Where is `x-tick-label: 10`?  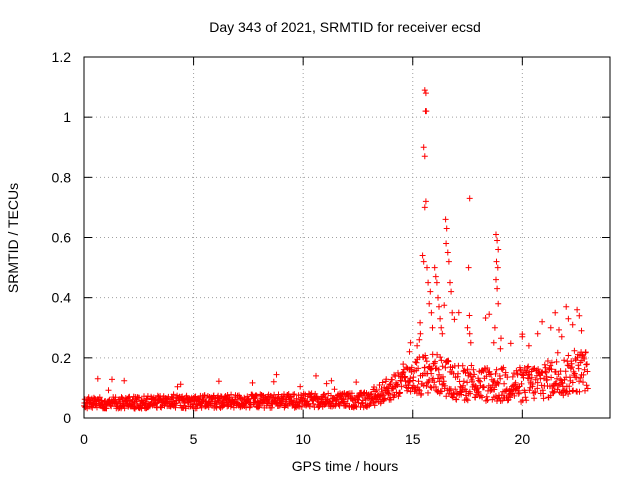
x-tick-label: 10 is located at coordinates (303, 439).